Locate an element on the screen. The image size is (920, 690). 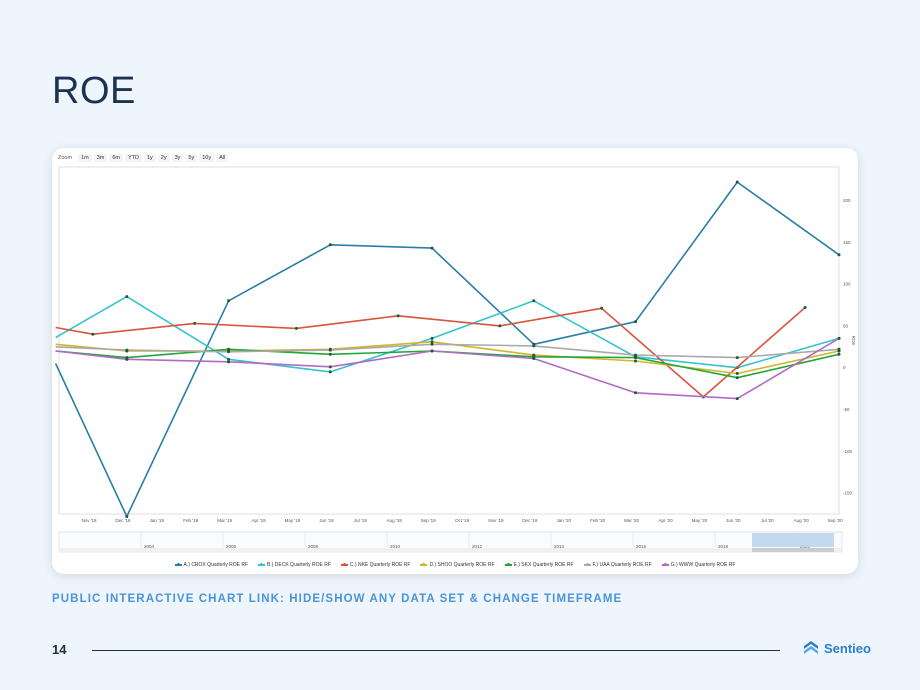
zoom-all-button: All is located at coordinates (222, 158).